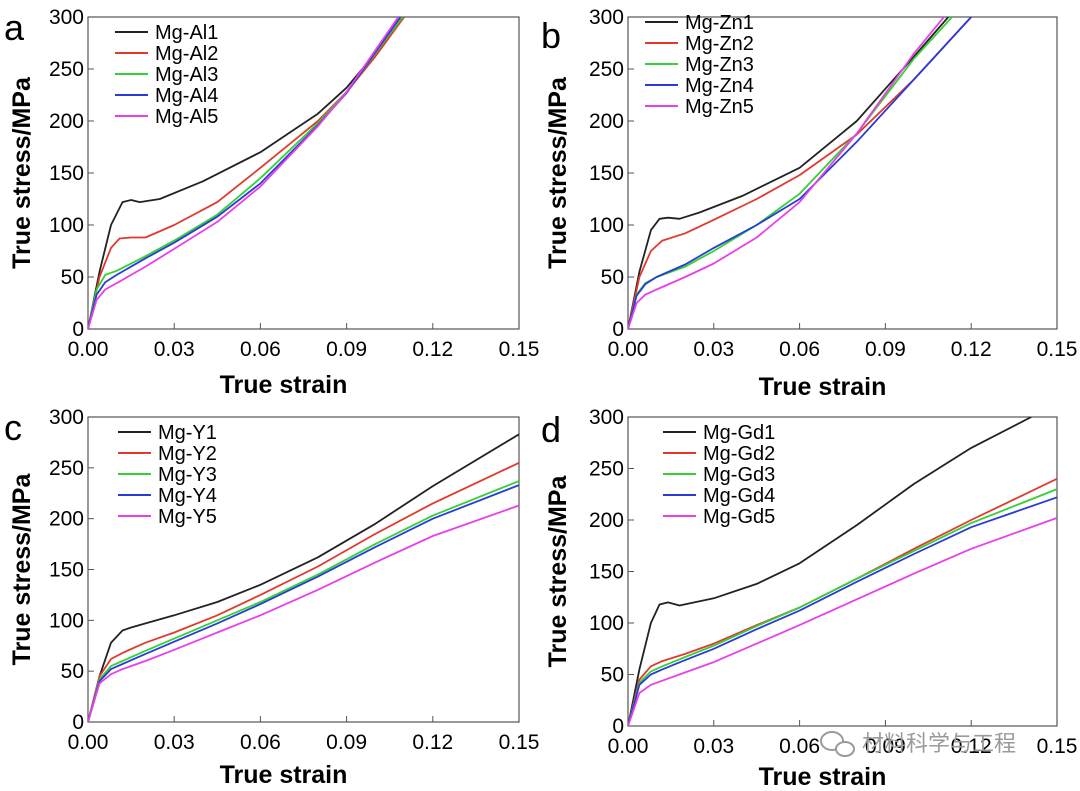  Describe the element at coordinates (186, 96) in the screenshot. I see `legend-label: Mg-Al4` at that location.